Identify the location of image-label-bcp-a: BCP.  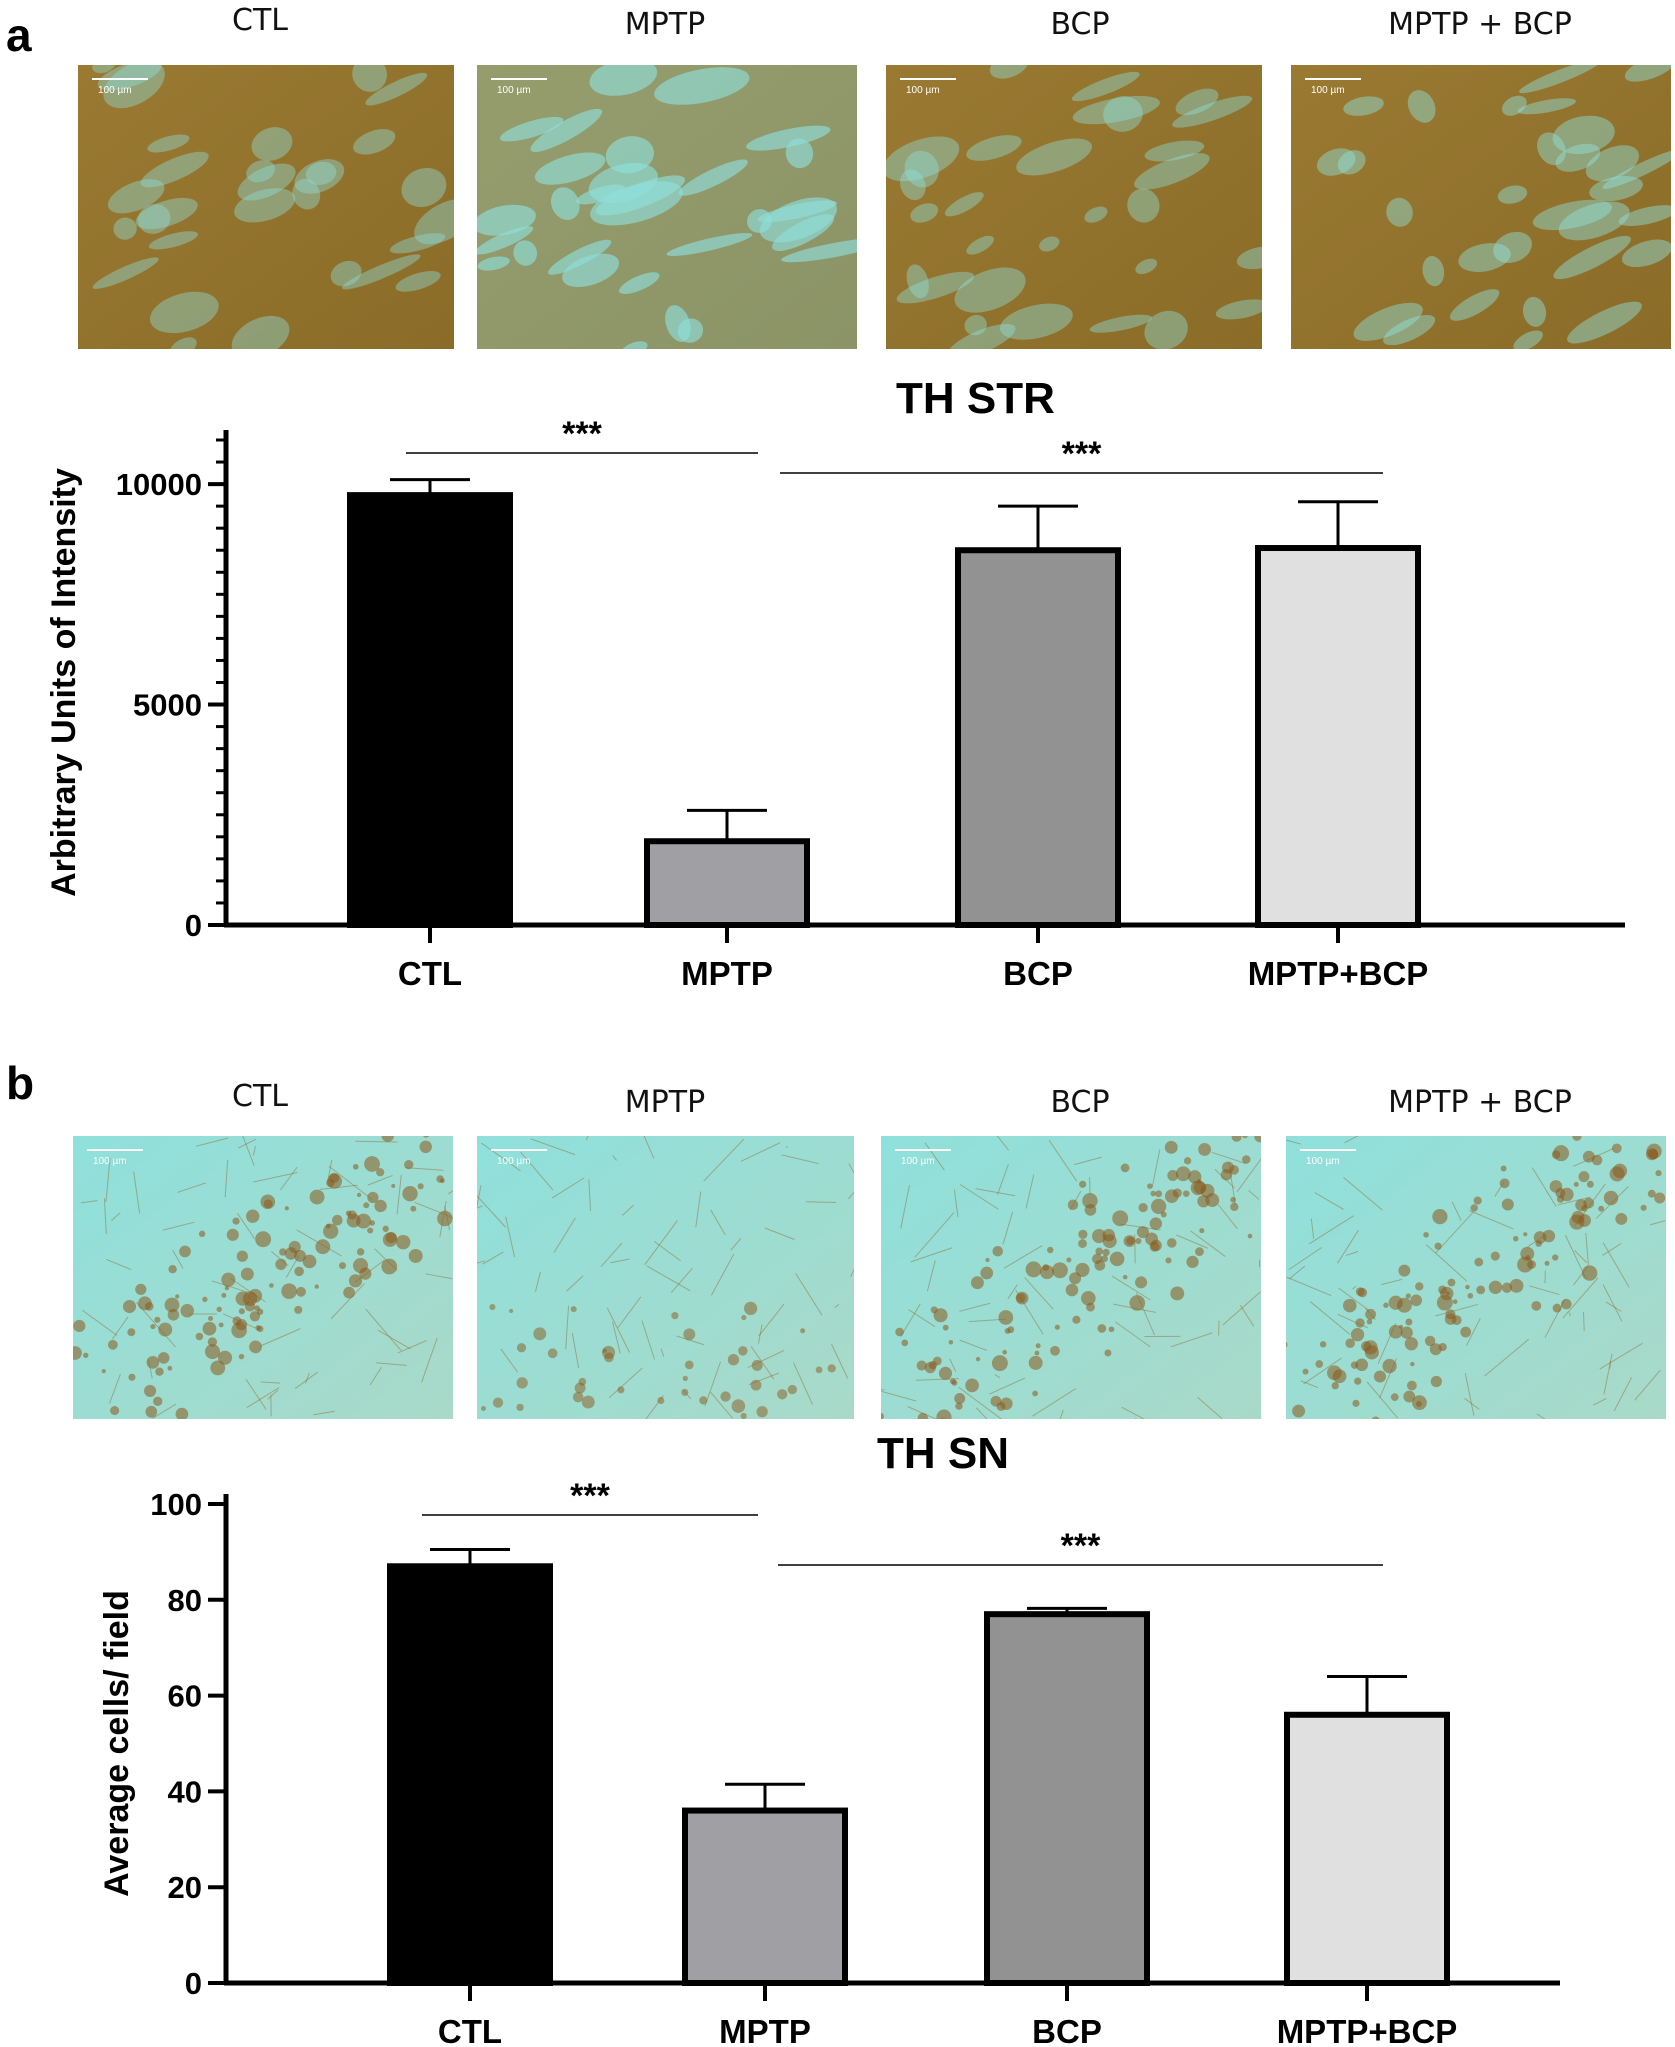
(1080, 24).